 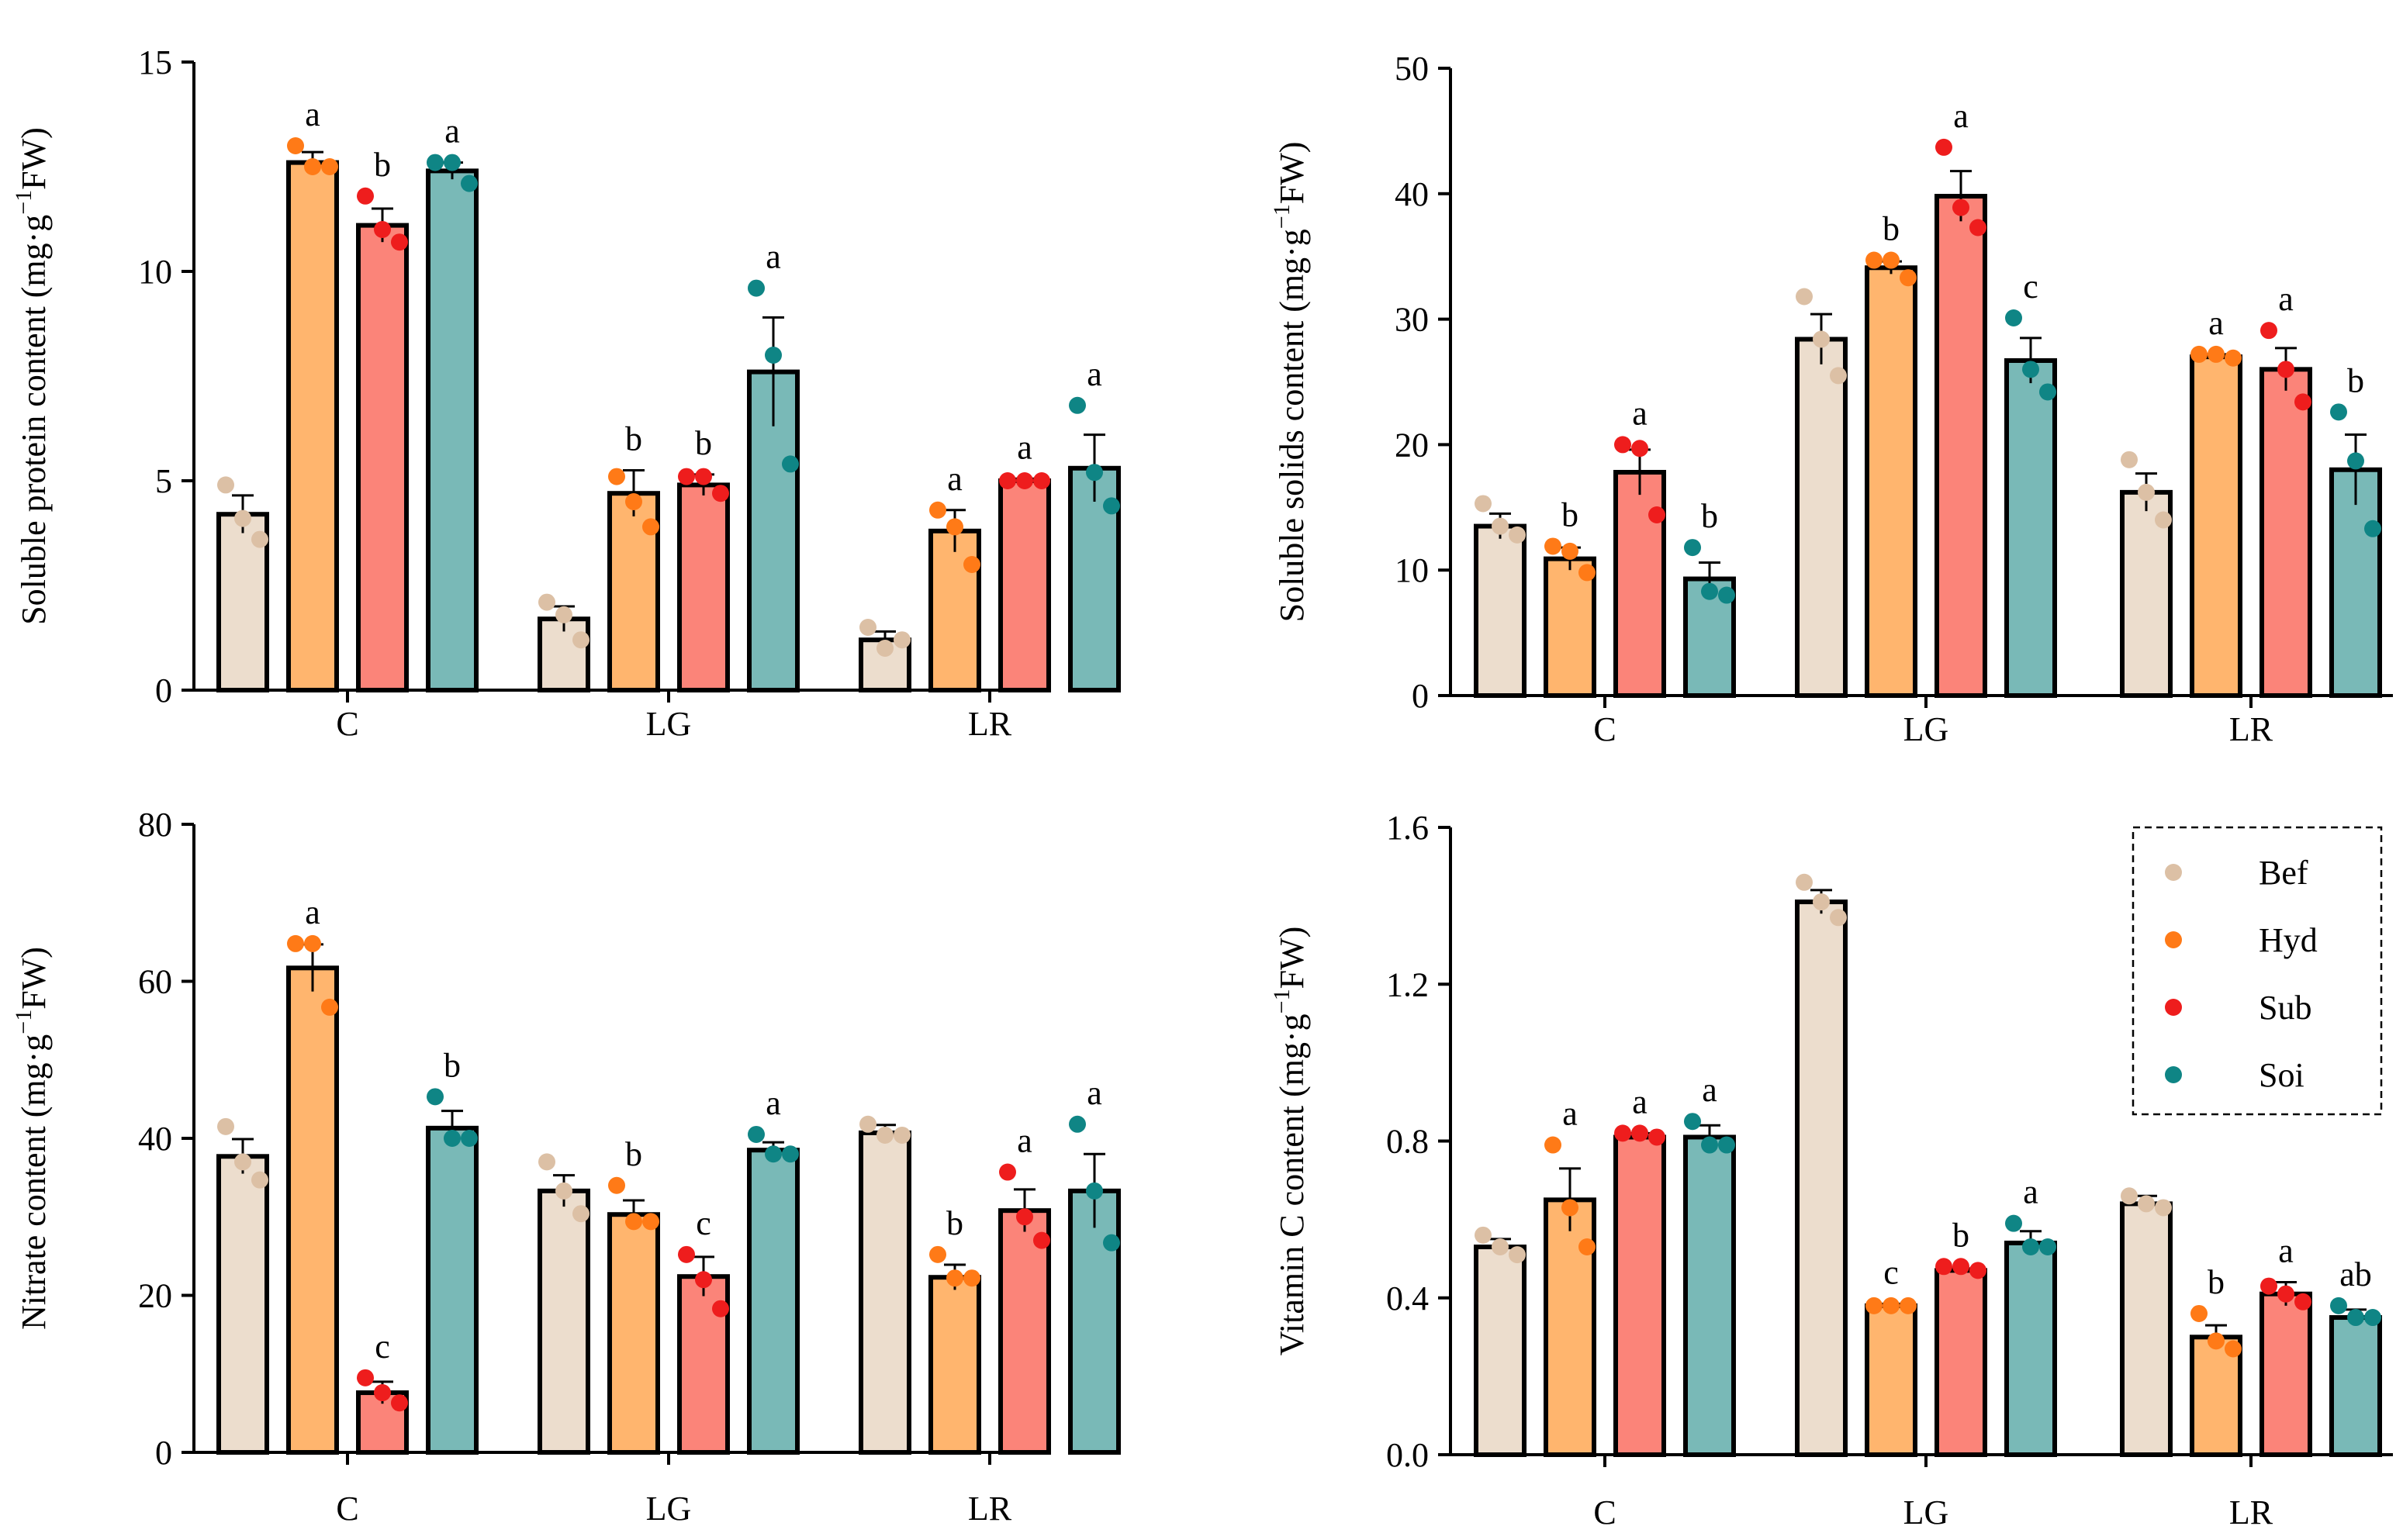 What do you see at coordinates (2173, 1074) in the screenshot?
I see `legend-marker-soi` at bounding box center [2173, 1074].